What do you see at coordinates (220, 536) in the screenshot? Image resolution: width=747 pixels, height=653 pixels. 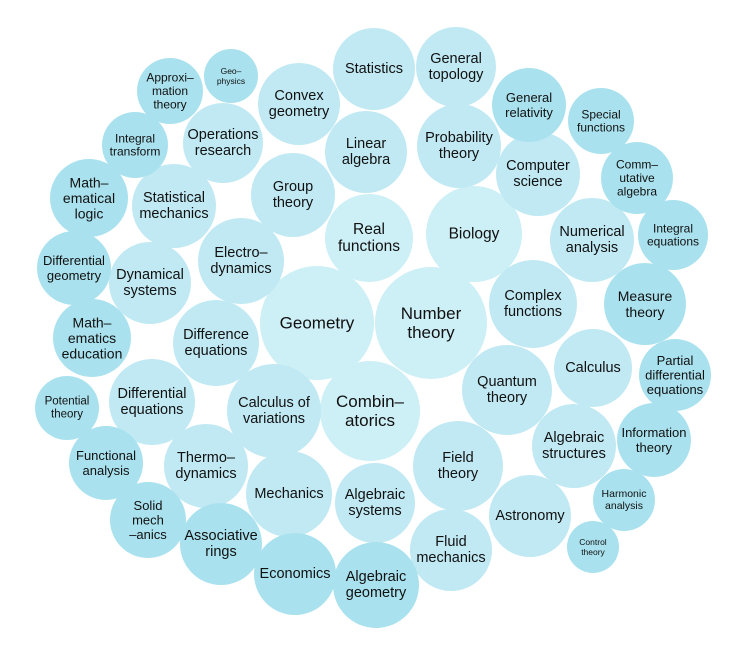 I see `bubble-label: Associative` at bounding box center [220, 536].